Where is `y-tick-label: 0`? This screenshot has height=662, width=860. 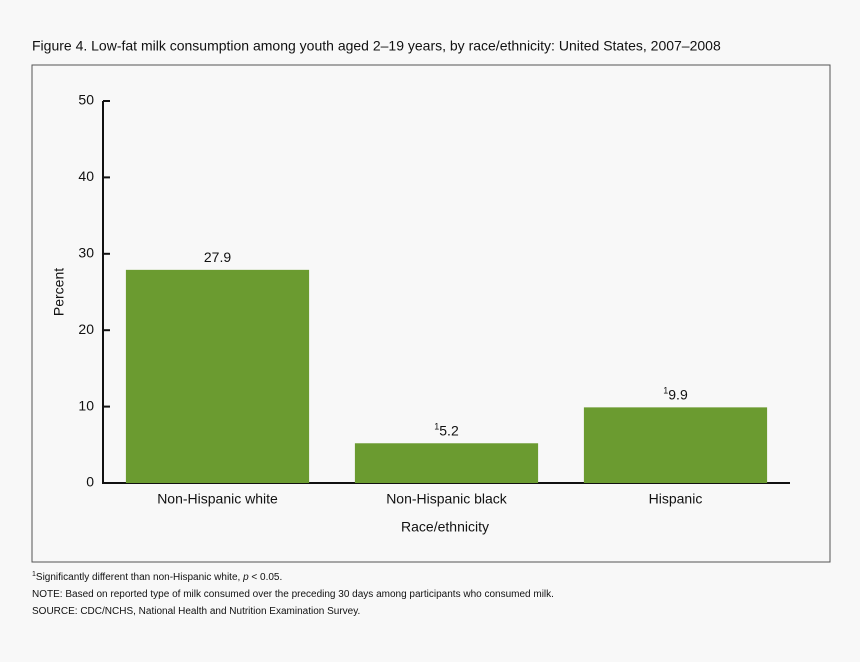
y-tick-label: 0 is located at coordinates (90, 482).